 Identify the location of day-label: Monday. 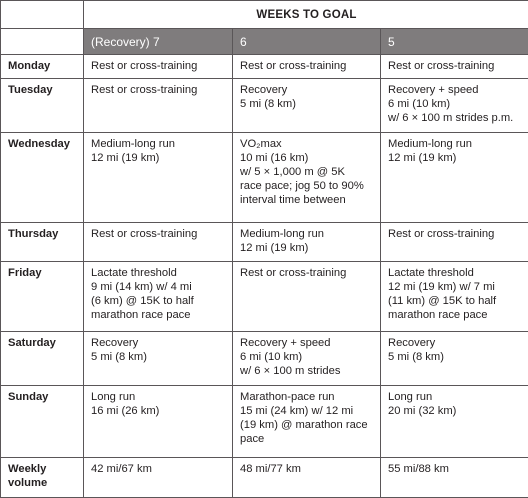
(42, 66).